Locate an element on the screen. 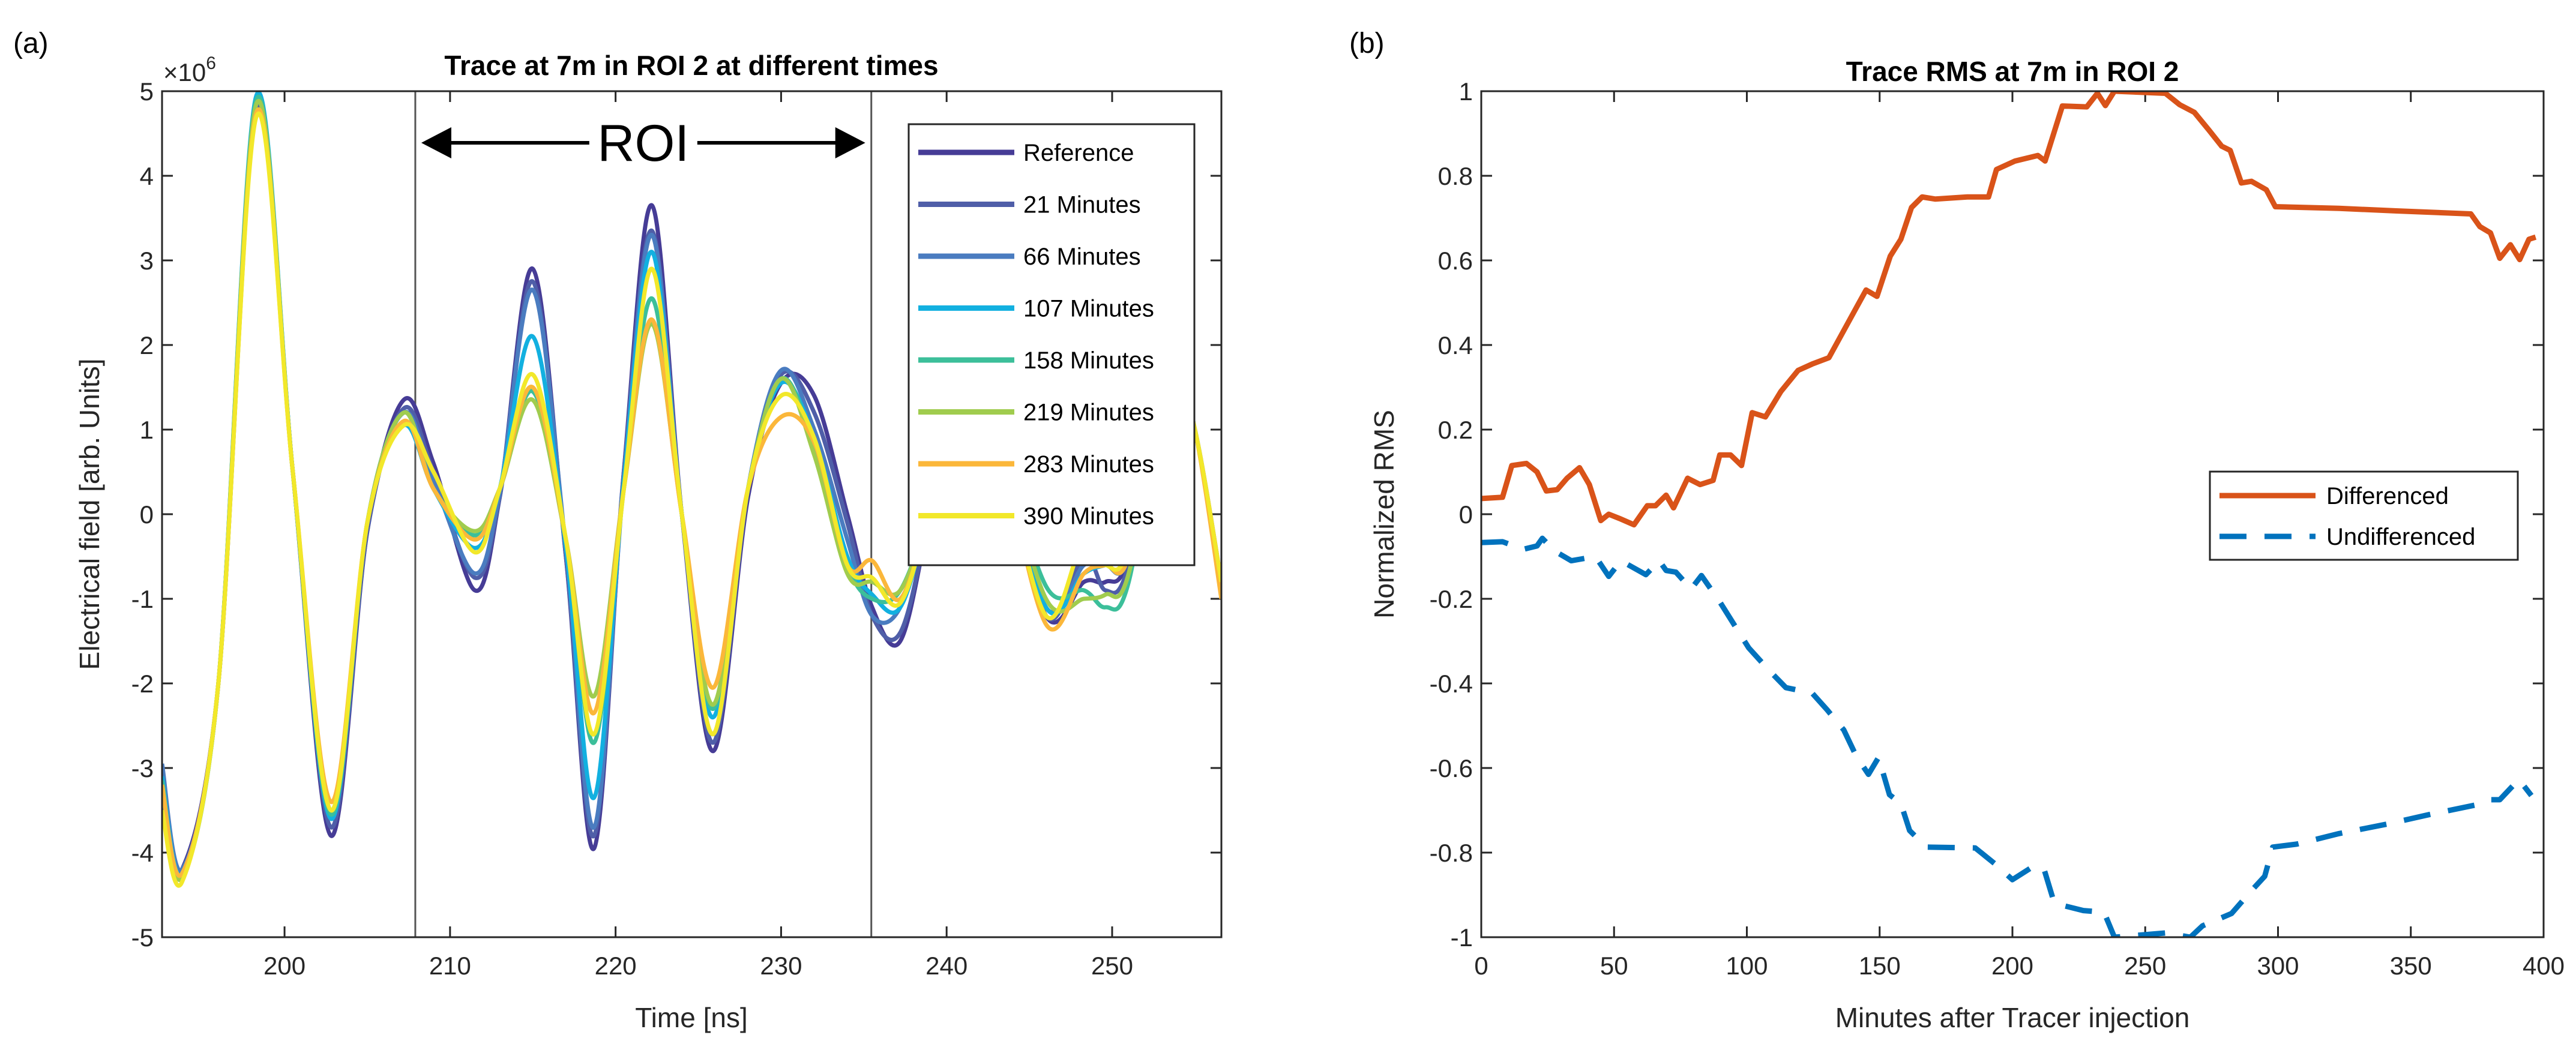 The width and height of the screenshot is (2576, 1047). y-tick-label-a: 5 is located at coordinates (147, 91).